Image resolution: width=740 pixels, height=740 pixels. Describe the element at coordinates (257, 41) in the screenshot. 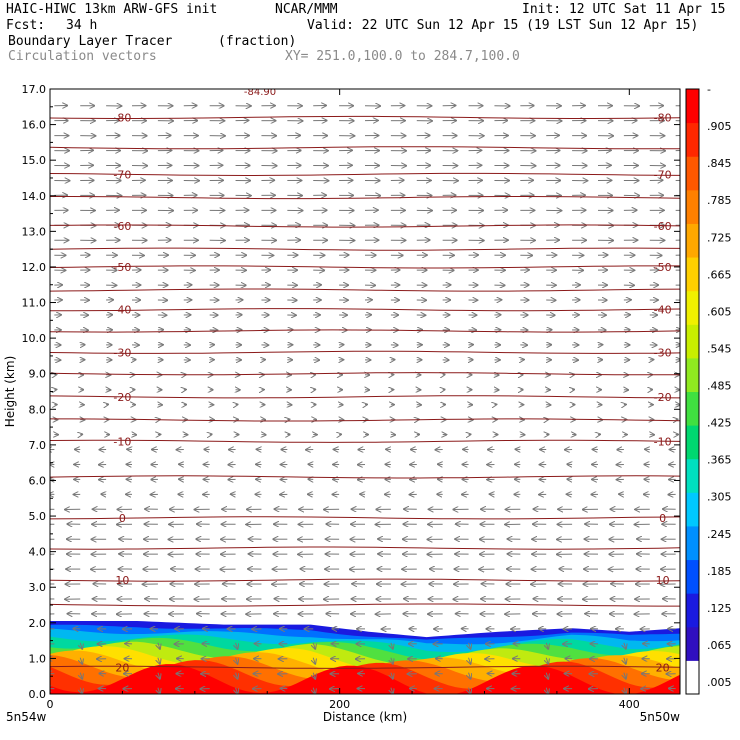

I see `field1-units: (fraction)` at that location.